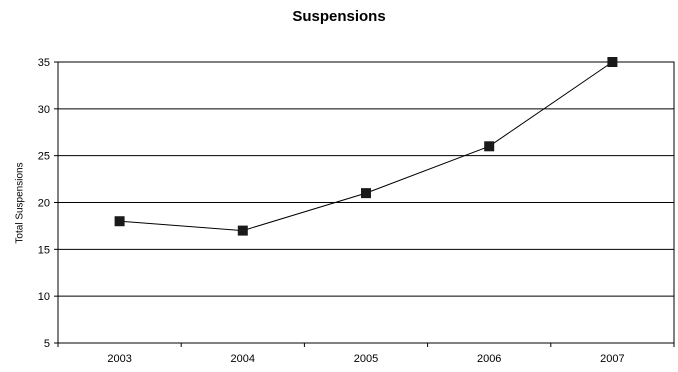 The width and height of the screenshot is (678, 372). What do you see at coordinates (339, 16) in the screenshot?
I see `chart-title: Suspensions` at bounding box center [339, 16].